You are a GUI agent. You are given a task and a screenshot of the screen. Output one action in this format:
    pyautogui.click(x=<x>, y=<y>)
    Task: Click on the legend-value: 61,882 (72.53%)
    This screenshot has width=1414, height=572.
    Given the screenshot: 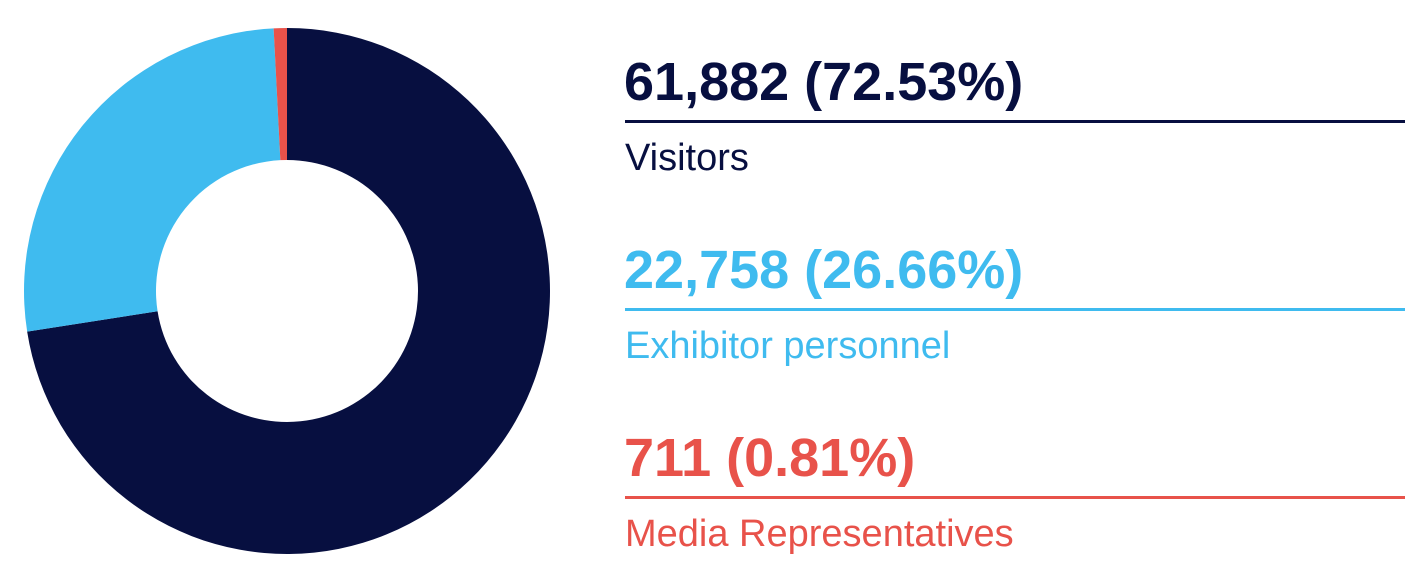 What is the action you would take?
    pyautogui.click(x=823, y=82)
    